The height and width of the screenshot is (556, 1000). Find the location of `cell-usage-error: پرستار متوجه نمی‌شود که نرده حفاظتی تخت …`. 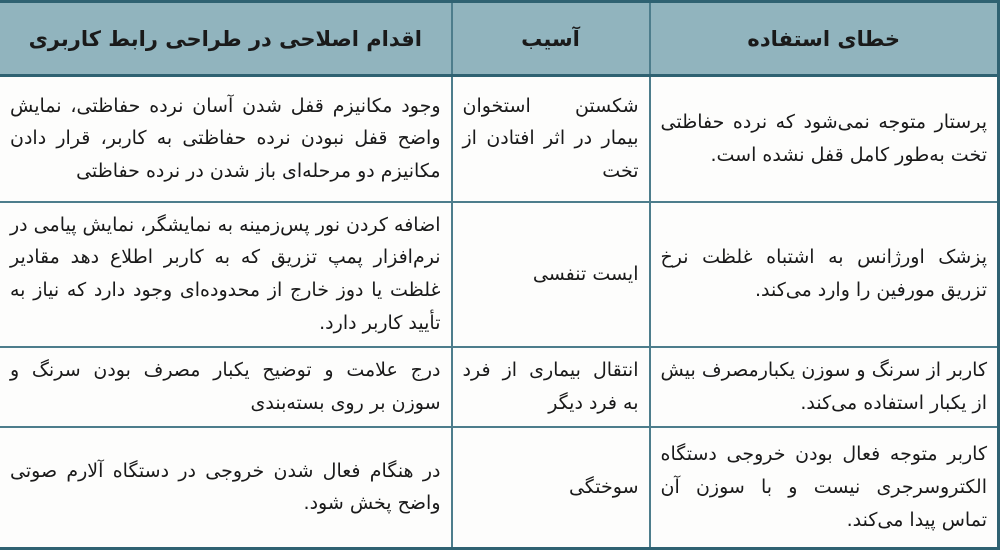

cell-usage-error: پرستار متوجه نمی‌شود که نرده حفاظتی تخت … is located at coordinates (824, 138).